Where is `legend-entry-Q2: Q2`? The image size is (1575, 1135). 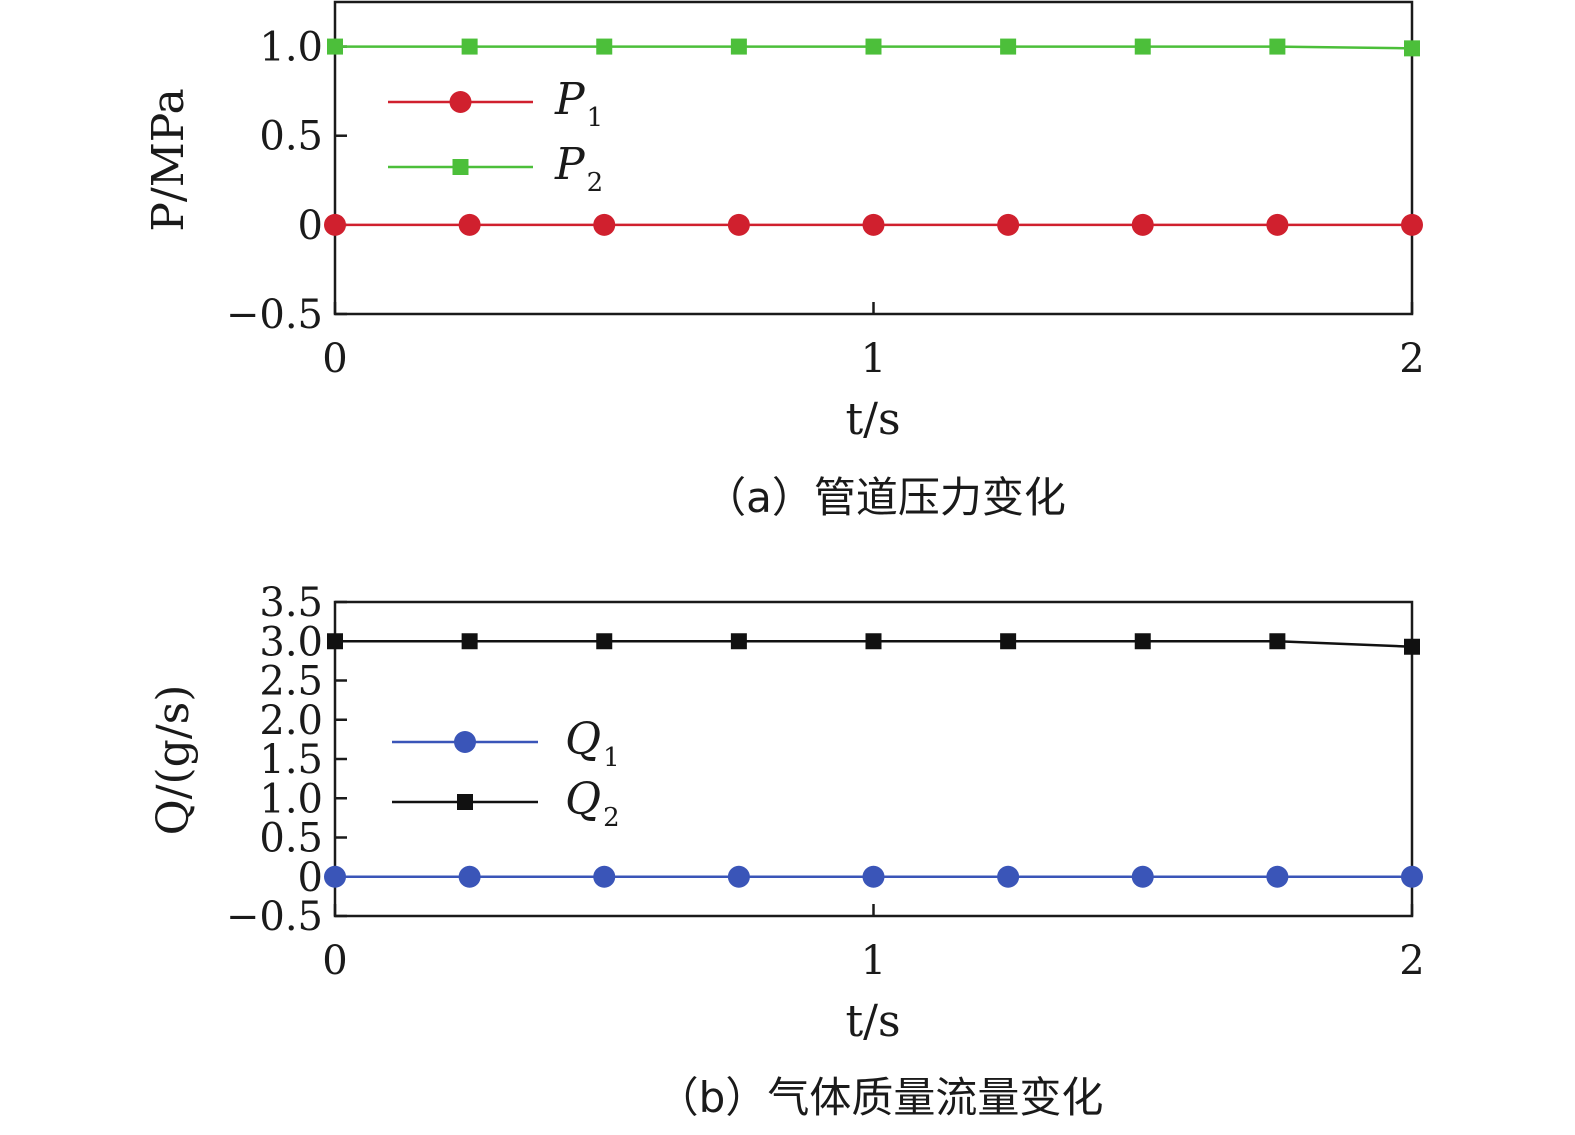
legend-entry-Q2: Q2 is located at coordinates (506, 803).